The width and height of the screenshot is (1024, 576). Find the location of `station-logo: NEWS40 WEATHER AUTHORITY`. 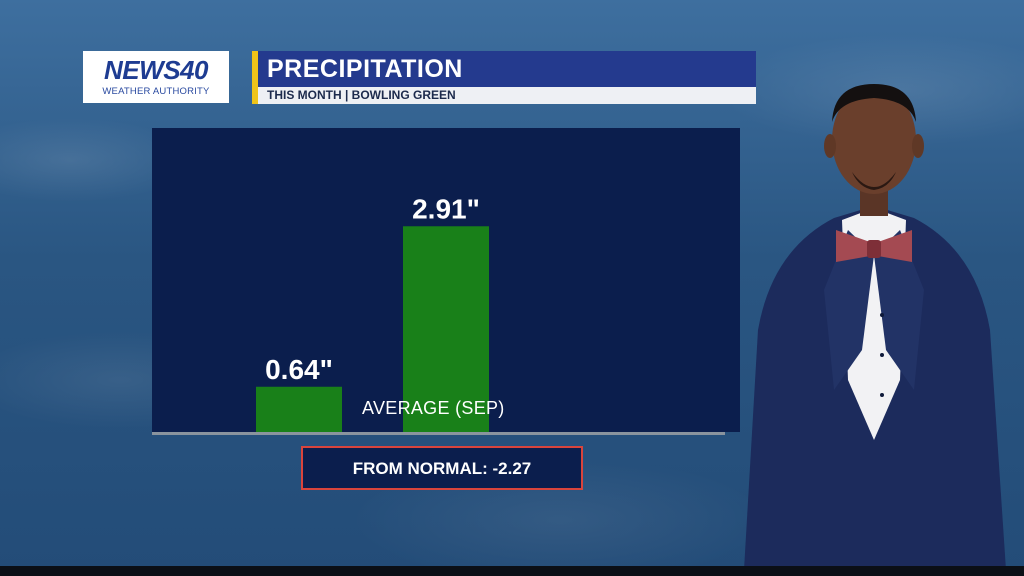

station-logo: NEWS40 WEATHER AUTHORITY is located at coordinates (156, 77).